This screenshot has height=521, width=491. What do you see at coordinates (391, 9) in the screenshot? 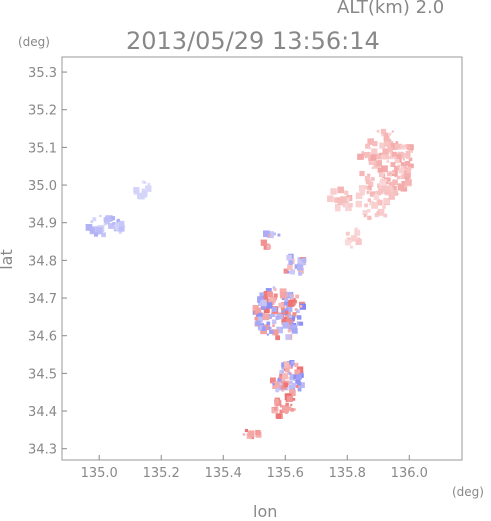
I see `altitude-label: ALT(km) 2.0` at bounding box center [391, 9].